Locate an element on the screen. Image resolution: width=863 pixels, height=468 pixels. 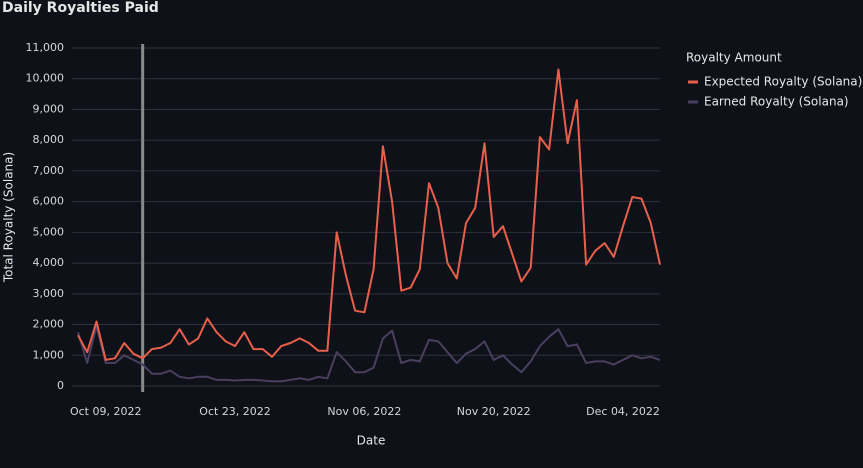
y-tick-label: 4,000 is located at coordinates (49, 262).